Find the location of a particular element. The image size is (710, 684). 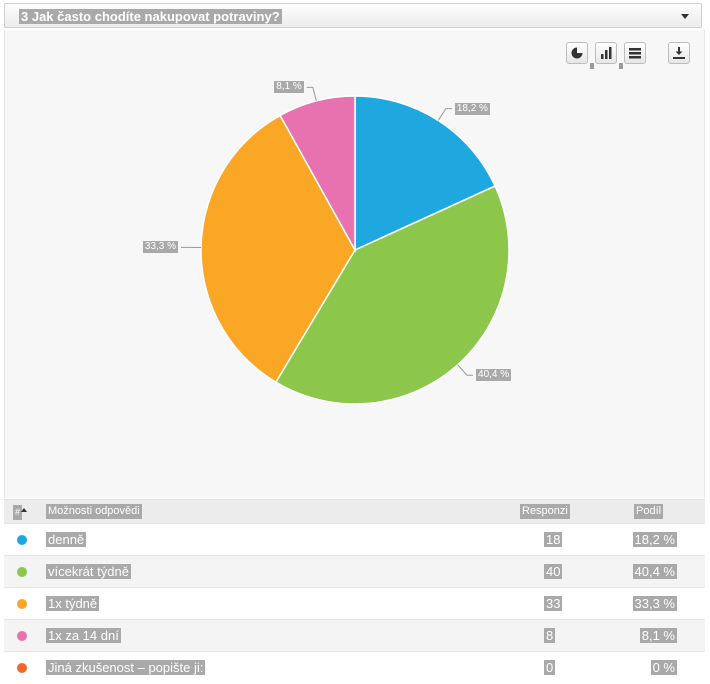

share-value: 40,4 % is located at coordinates (654, 571).